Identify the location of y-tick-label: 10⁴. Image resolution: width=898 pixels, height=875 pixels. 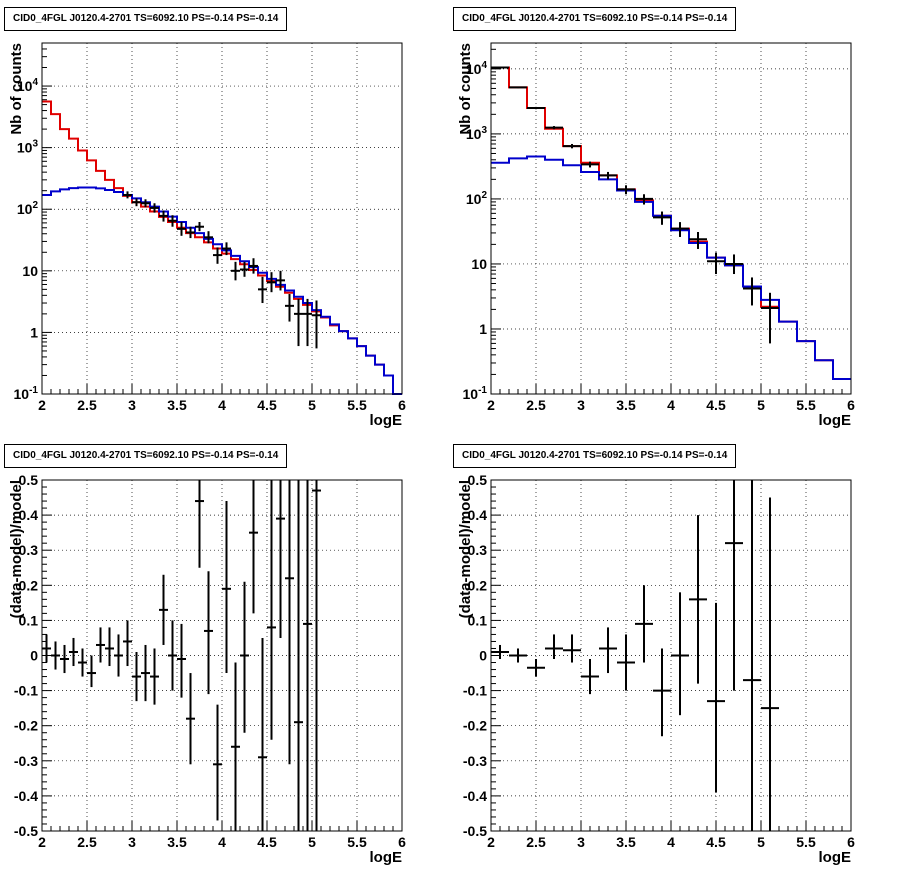
(477, 68).